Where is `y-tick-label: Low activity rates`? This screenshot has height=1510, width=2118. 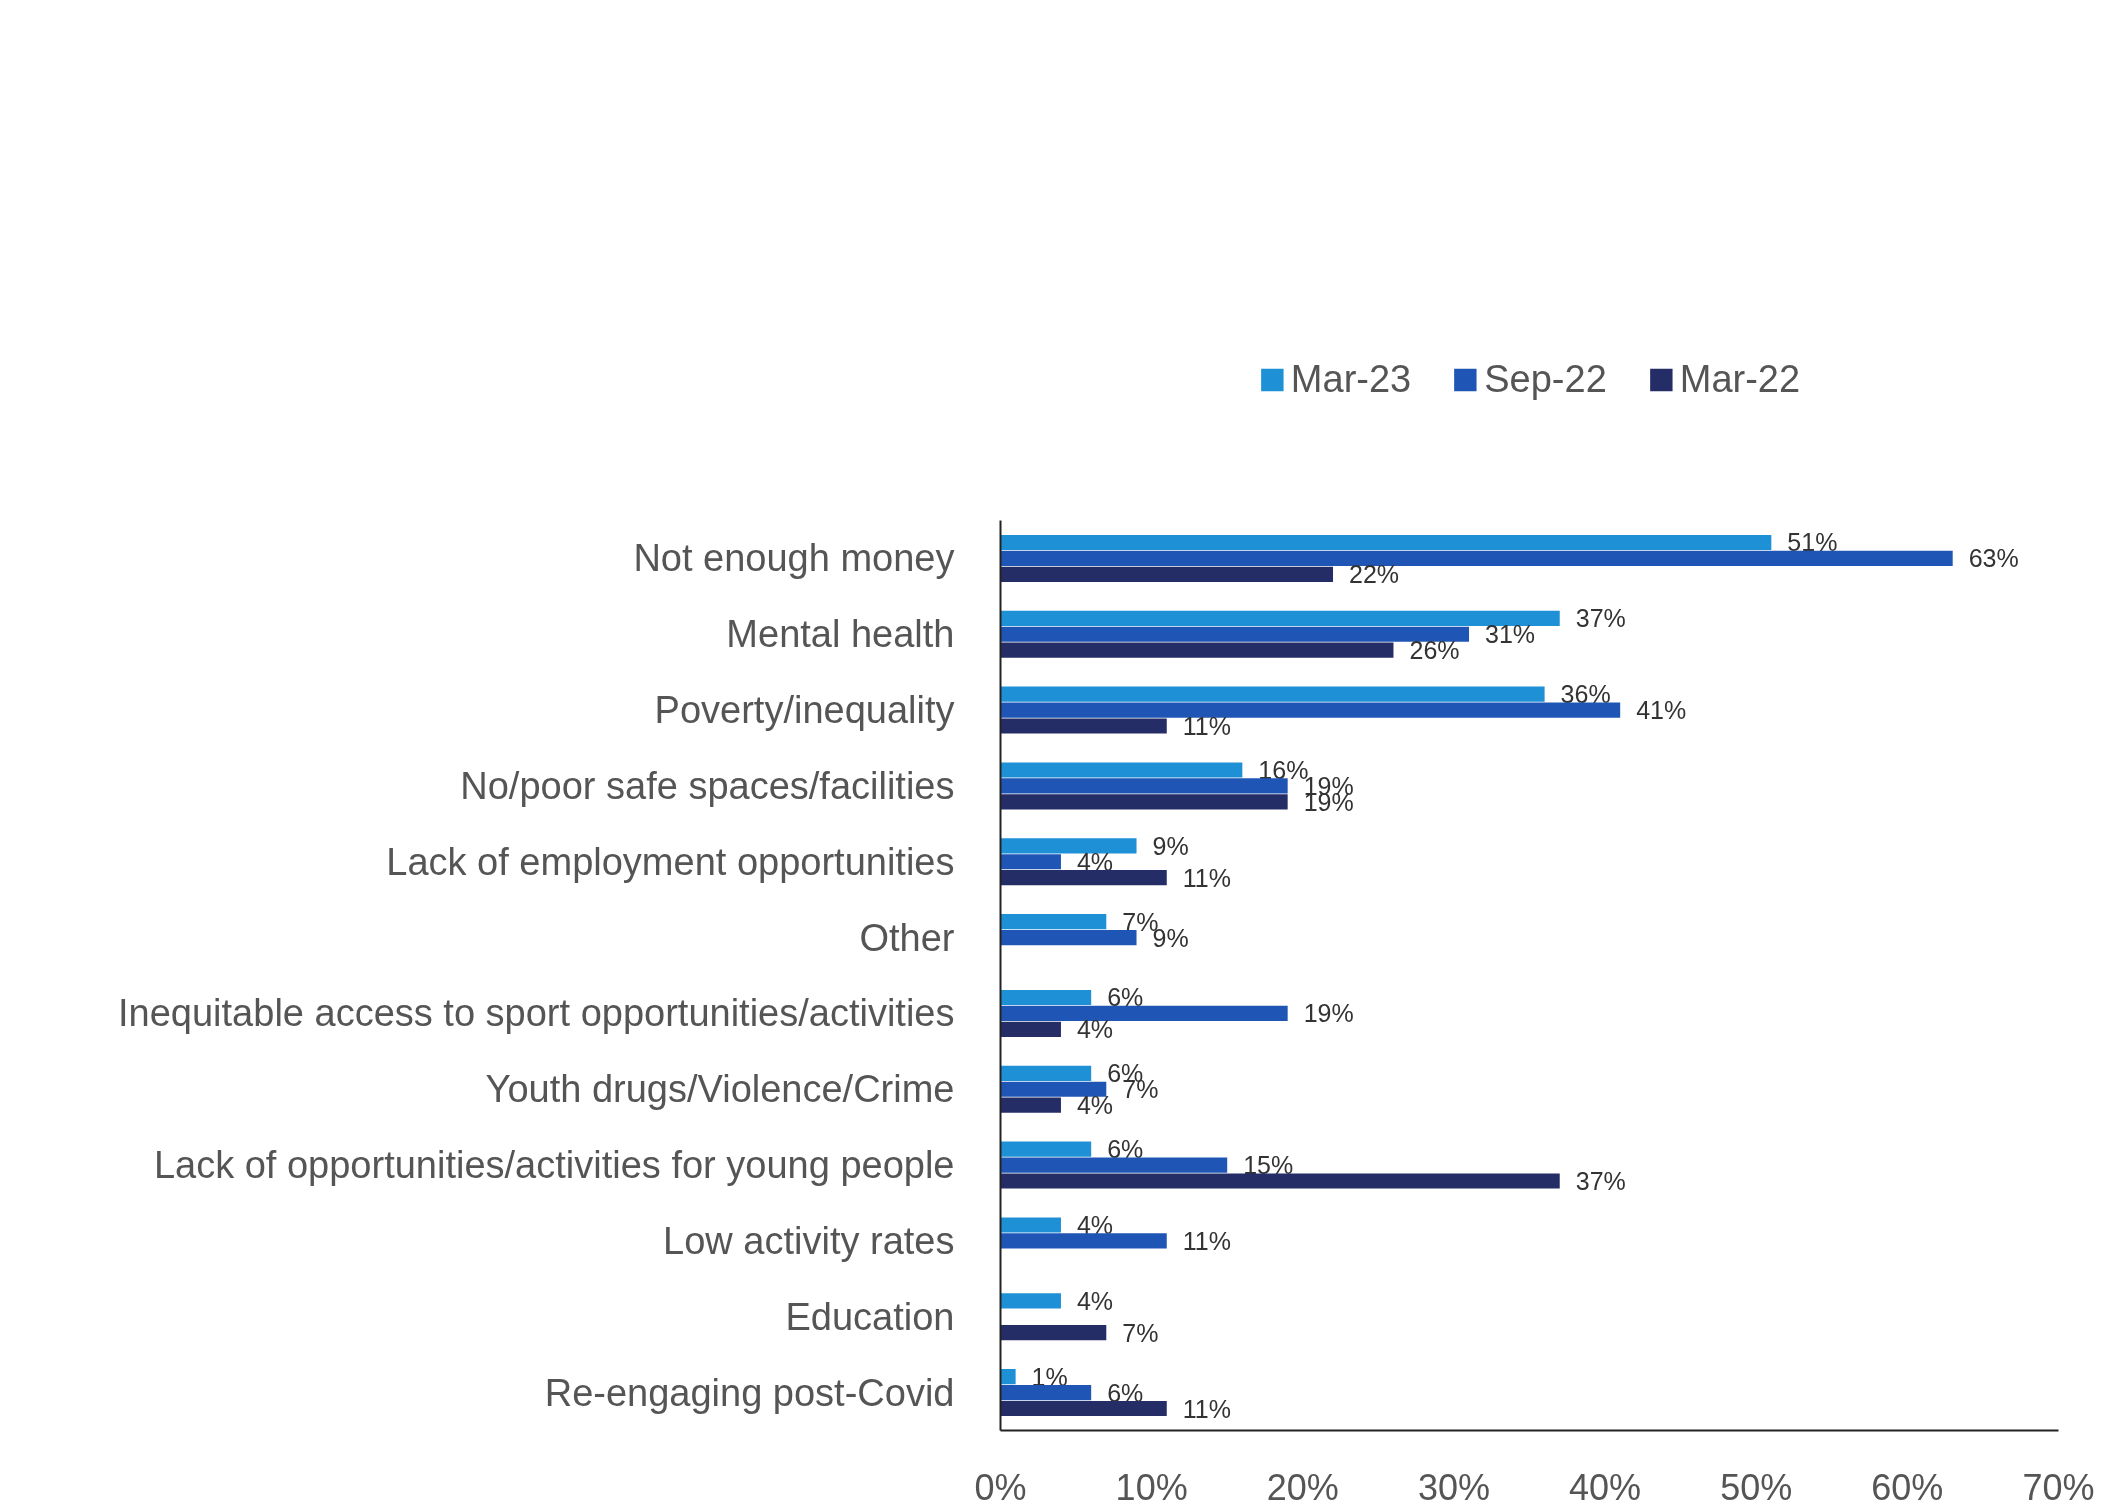 y-tick-label: Low activity rates is located at coordinates (809, 1240).